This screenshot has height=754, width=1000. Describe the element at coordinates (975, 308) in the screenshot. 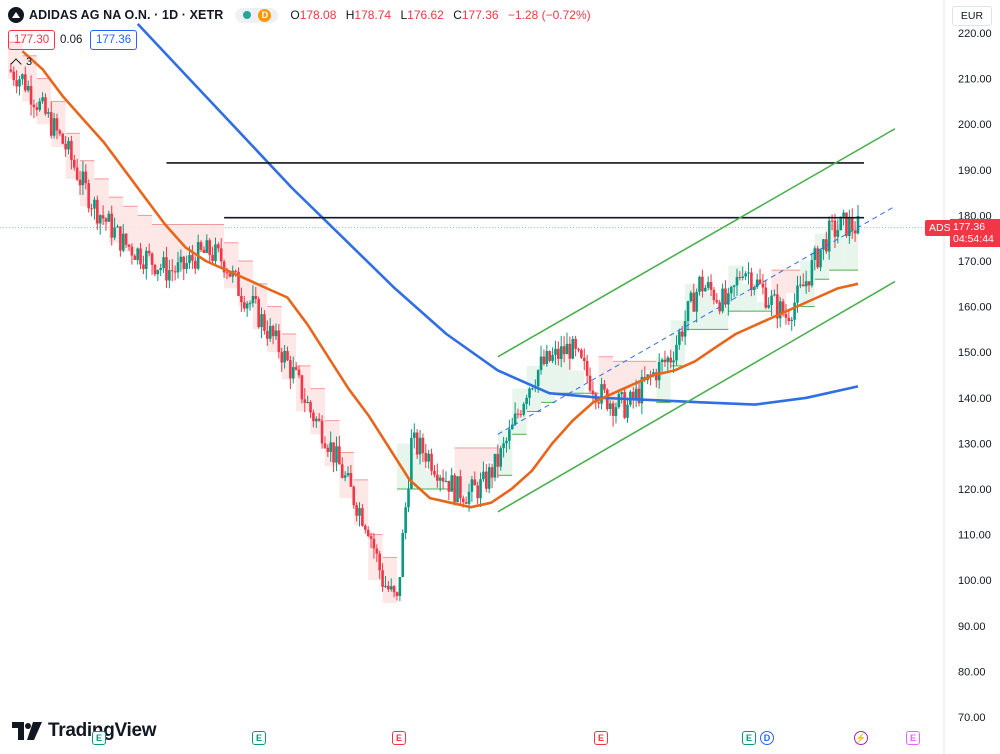

I see `y-tick-label: 160.00` at that location.